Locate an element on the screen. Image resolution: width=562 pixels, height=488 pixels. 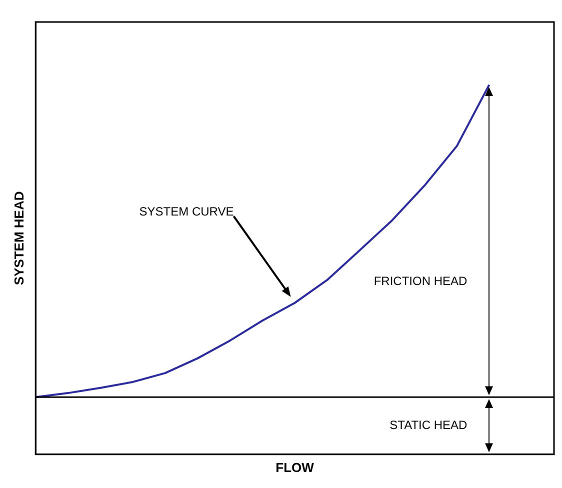
annotation: SYSTEM CURVE is located at coordinates (186, 211).